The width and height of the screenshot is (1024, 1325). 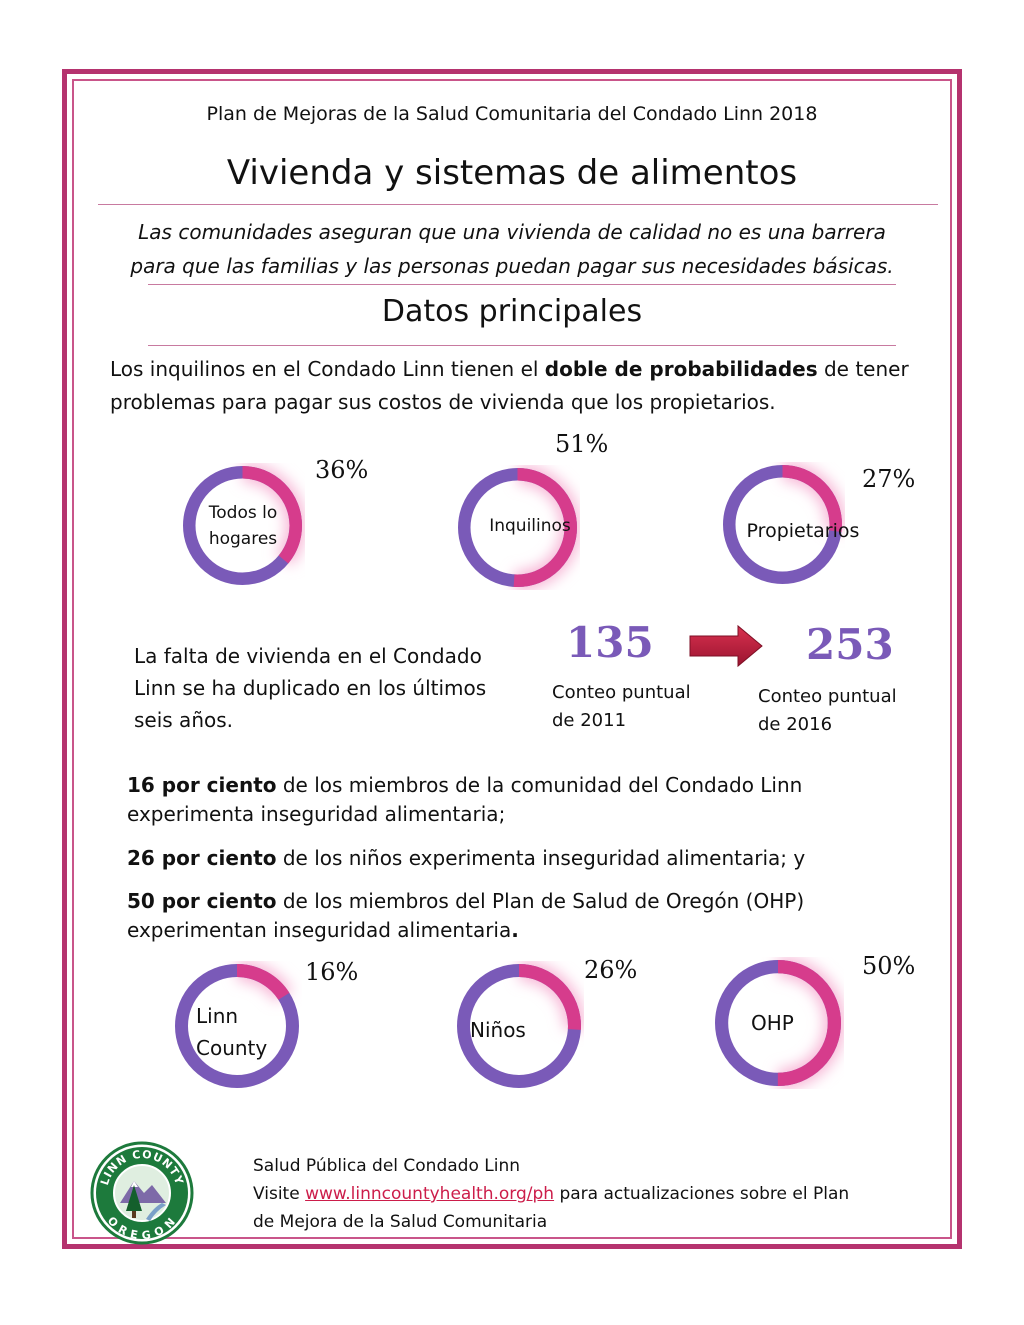 What do you see at coordinates (522, 345) in the screenshot?
I see `section-divider` at bounding box center [522, 345].